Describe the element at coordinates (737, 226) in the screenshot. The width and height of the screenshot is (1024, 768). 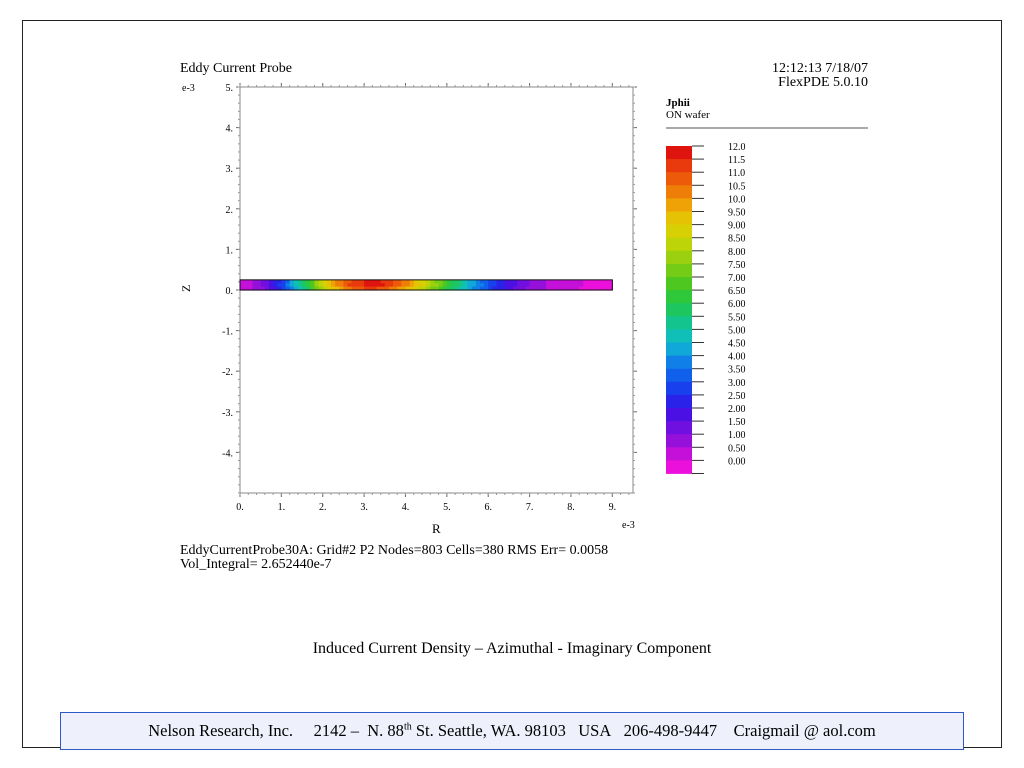
I see `legend-value-label: 9.00` at that location.